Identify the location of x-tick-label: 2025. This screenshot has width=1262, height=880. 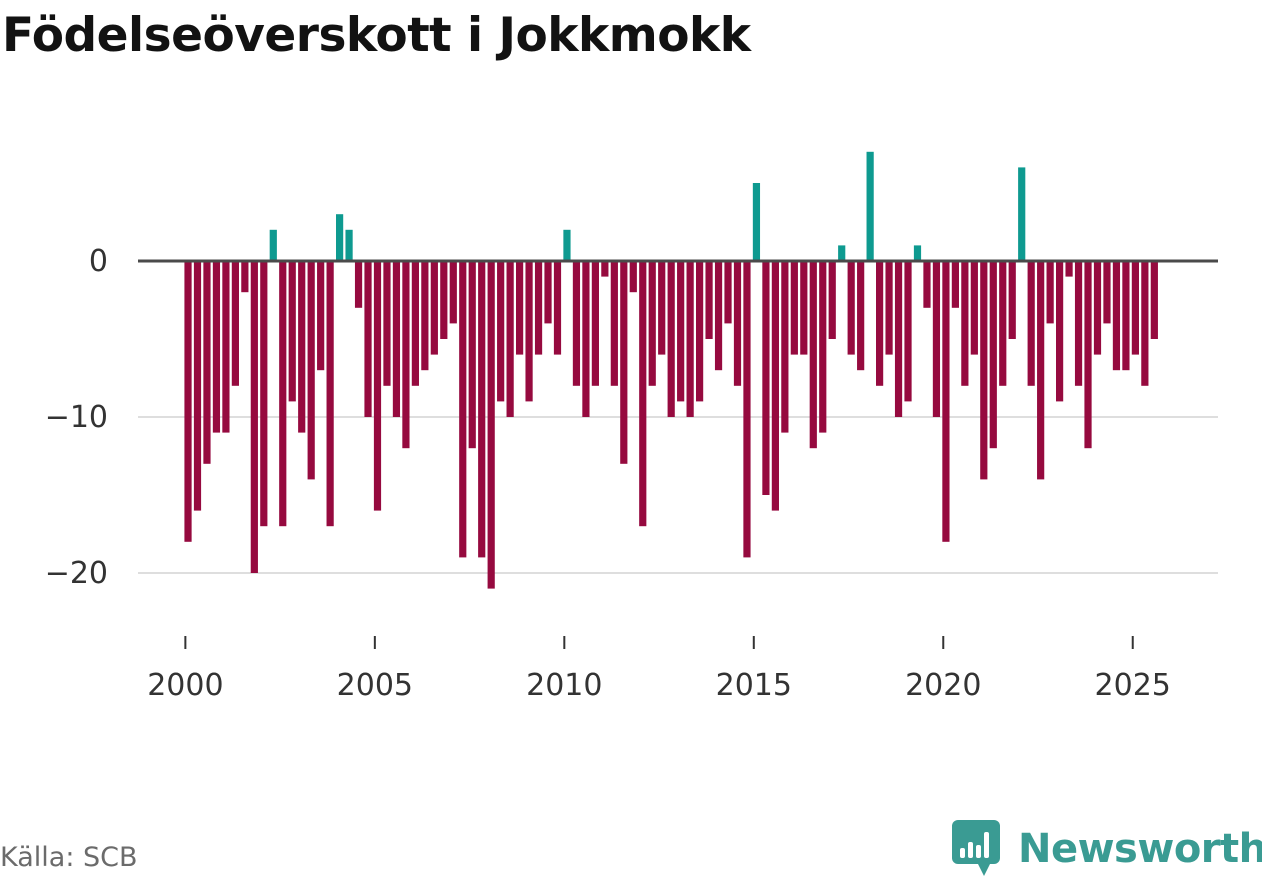
(1133, 685).